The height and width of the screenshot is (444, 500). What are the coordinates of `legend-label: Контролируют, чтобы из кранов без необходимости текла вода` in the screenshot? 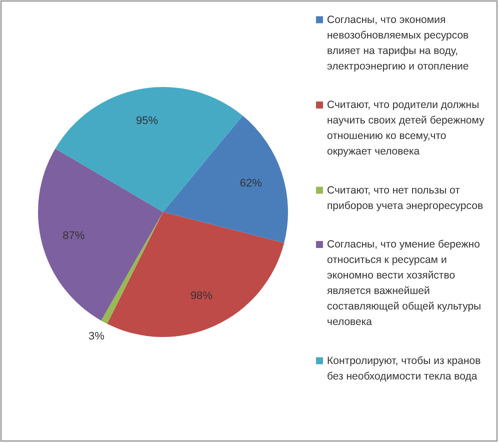 It's located at (405, 368).